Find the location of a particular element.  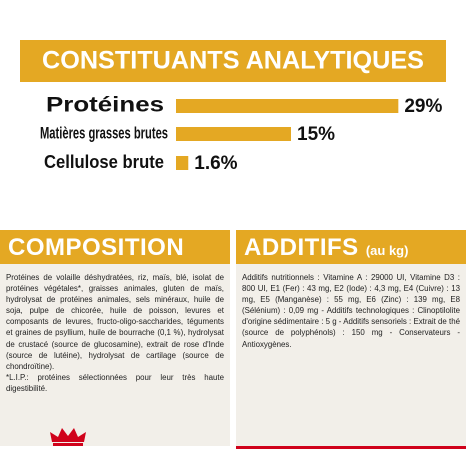

logo is located at coordinates (68, 437).